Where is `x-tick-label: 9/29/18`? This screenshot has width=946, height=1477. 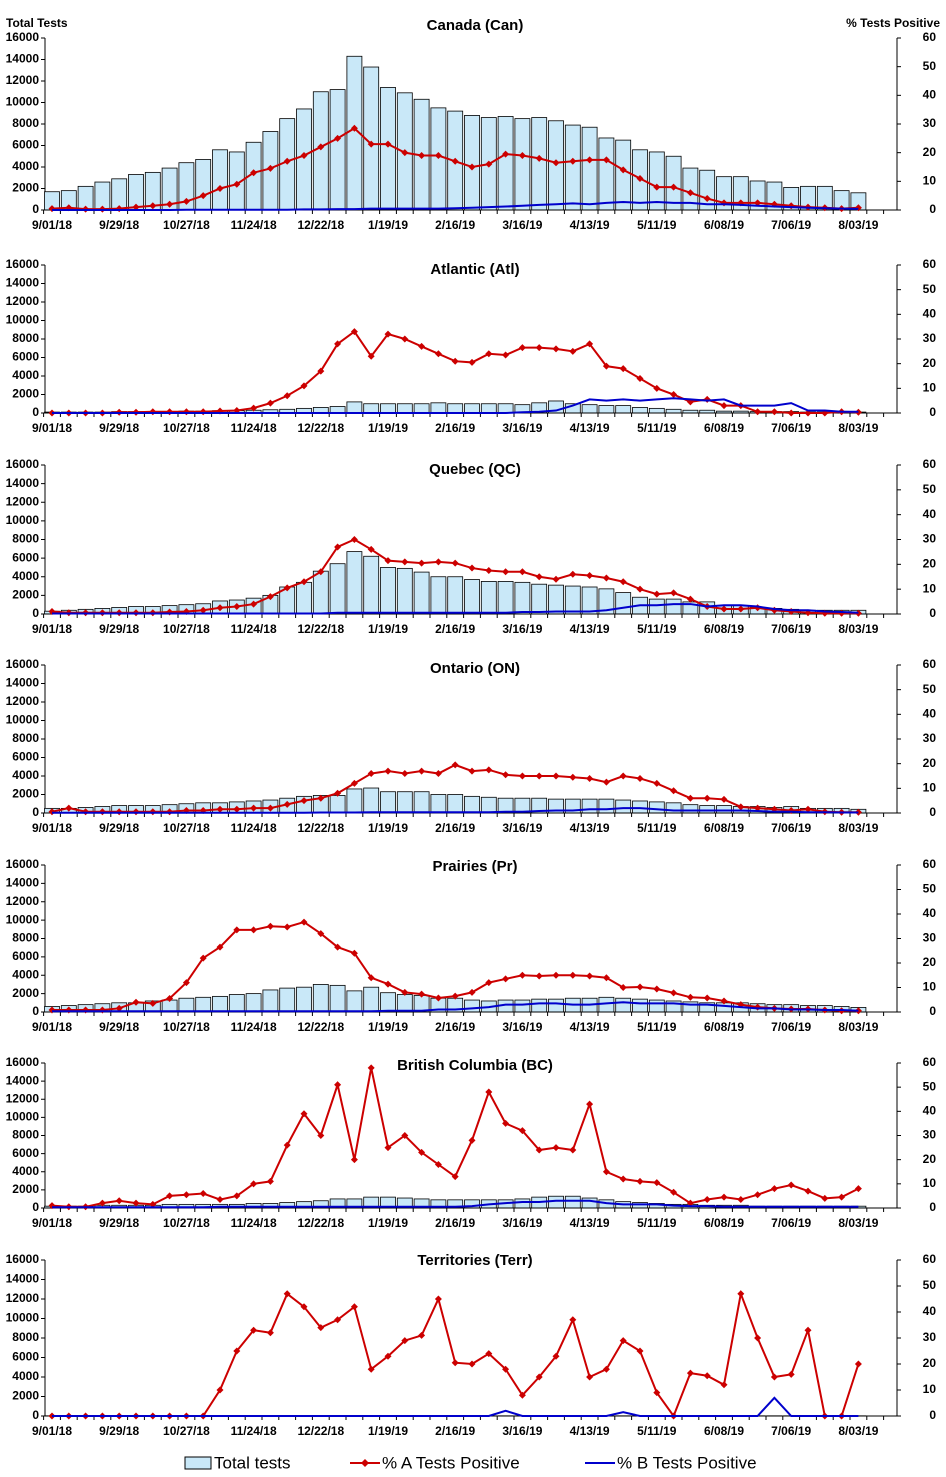
x-tick-label: 9/29/18 is located at coordinates (119, 1027).